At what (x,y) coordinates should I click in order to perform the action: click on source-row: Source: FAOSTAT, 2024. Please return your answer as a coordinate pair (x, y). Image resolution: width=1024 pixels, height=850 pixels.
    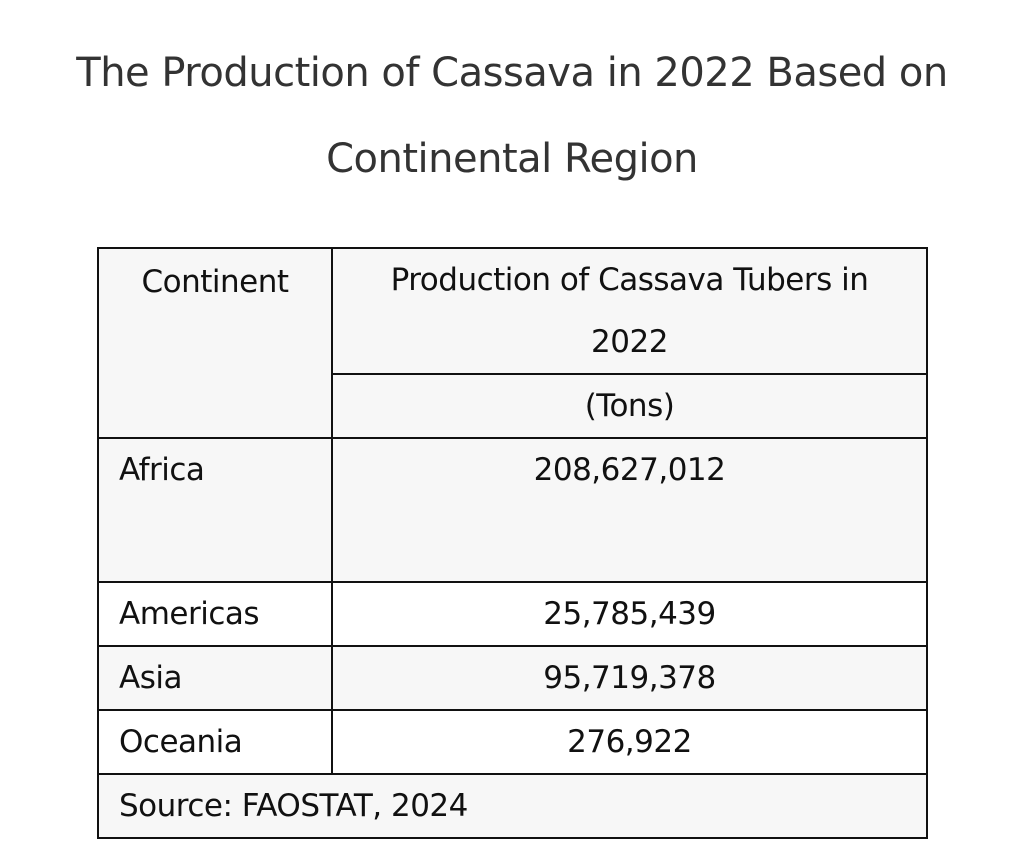
    Looking at the image, I should click on (512, 806).